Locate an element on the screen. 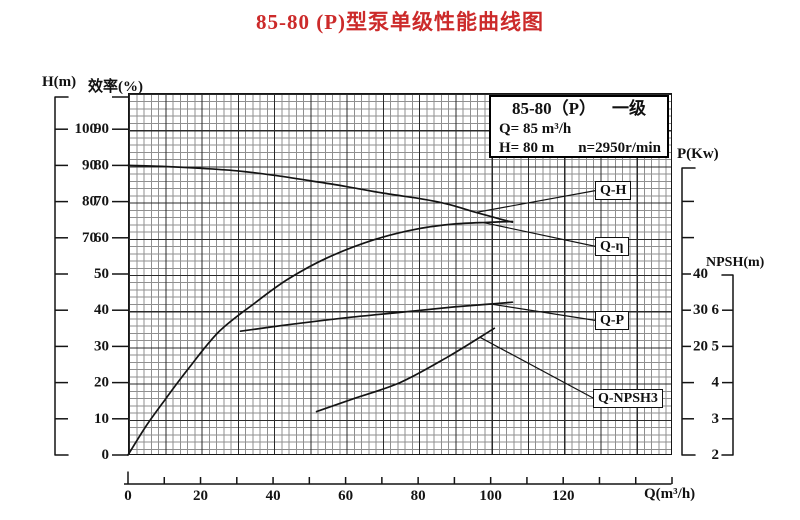  q-axis-tick-label: 60 is located at coordinates (345, 496).